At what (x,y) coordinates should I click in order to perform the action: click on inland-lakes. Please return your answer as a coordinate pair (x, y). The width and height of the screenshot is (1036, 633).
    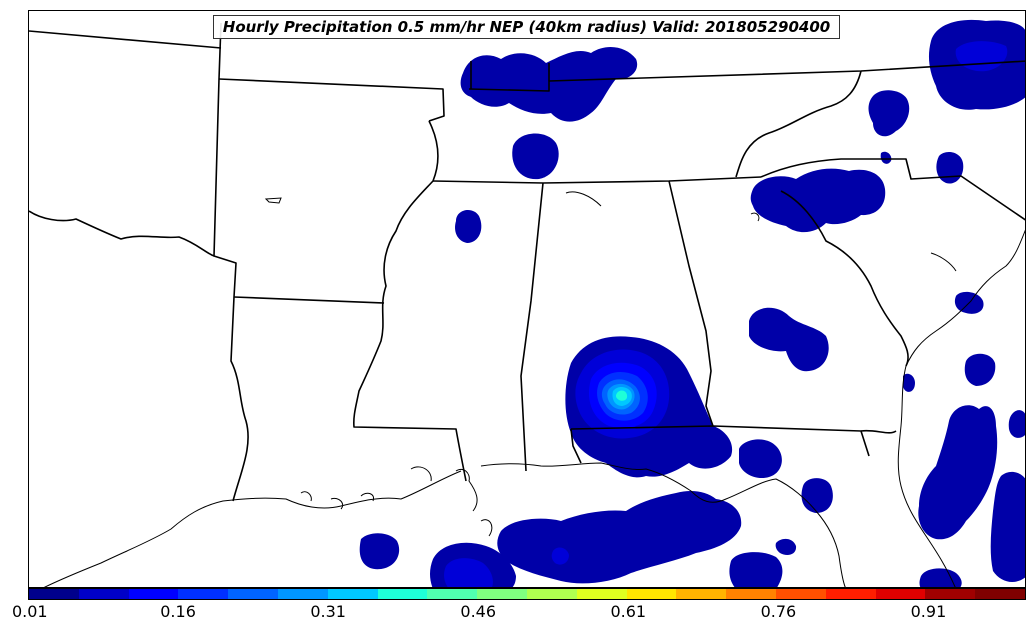
    Looking at the image, I should click on (610, 231).